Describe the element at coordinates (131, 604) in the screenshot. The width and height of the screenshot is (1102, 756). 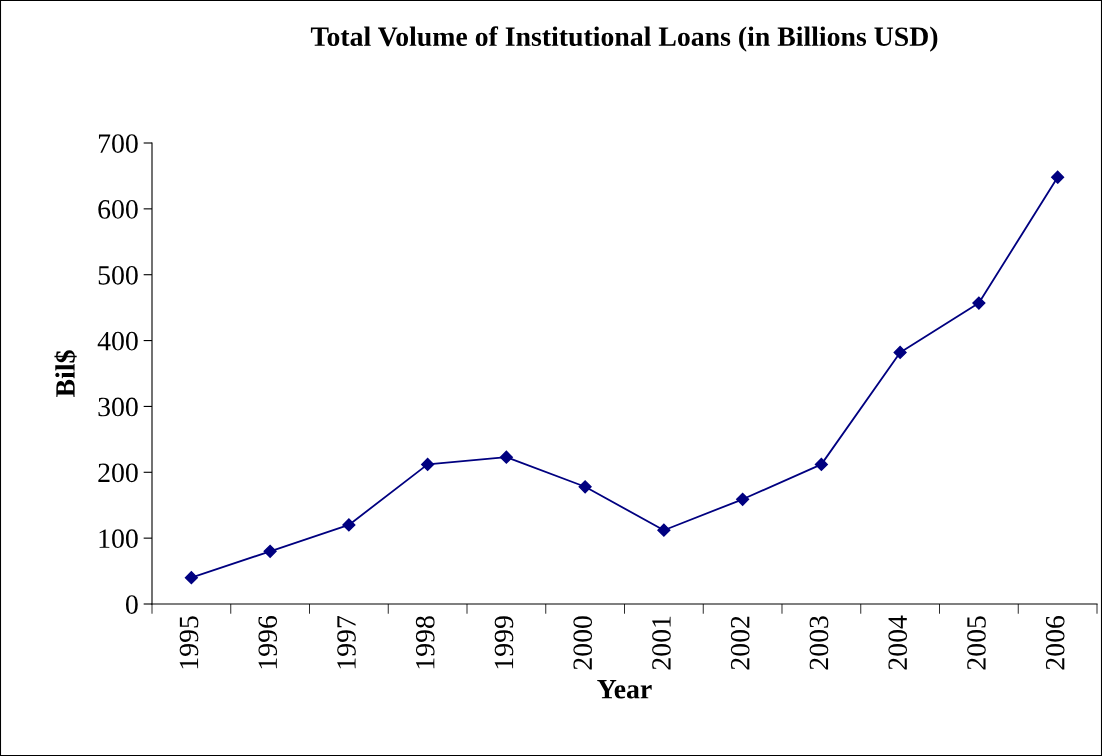
I see `y-tick-label: 0` at that location.